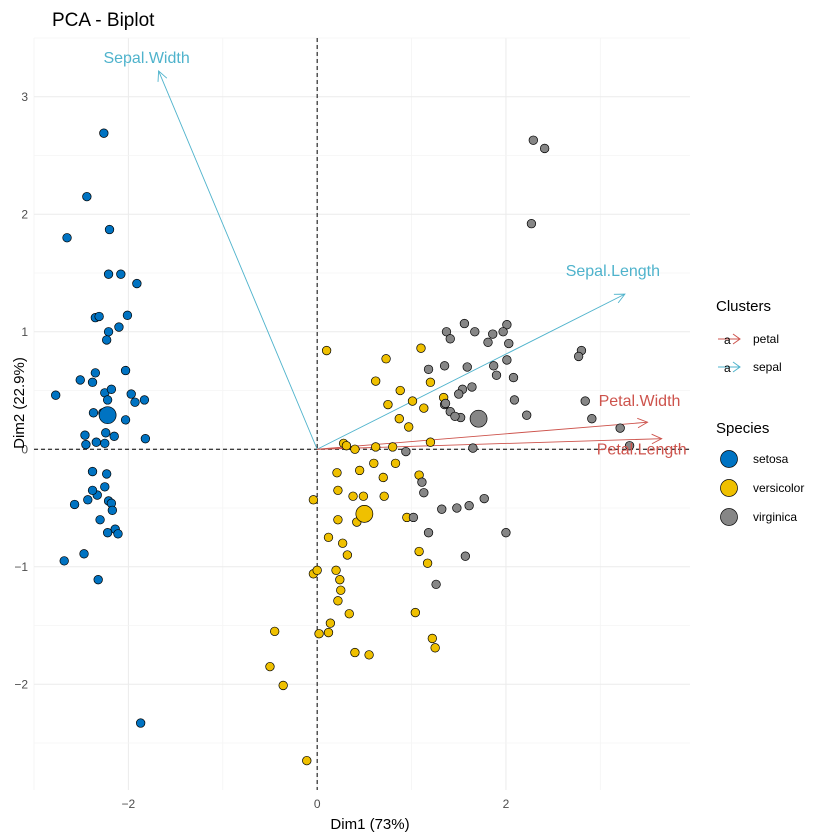 This screenshot has width=840, height=840. Describe the element at coordinates (778, 488) in the screenshot. I see `legend-label-versicolor: versicolor` at that location.